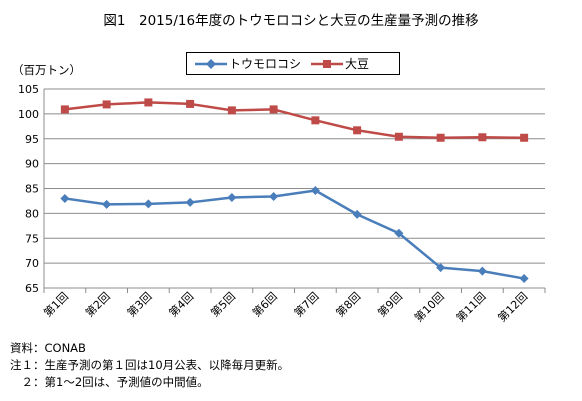 The height and width of the screenshot is (401, 582). What do you see at coordinates (32, 189) in the screenshot?
I see `y-tick-label: 85` at bounding box center [32, 189].